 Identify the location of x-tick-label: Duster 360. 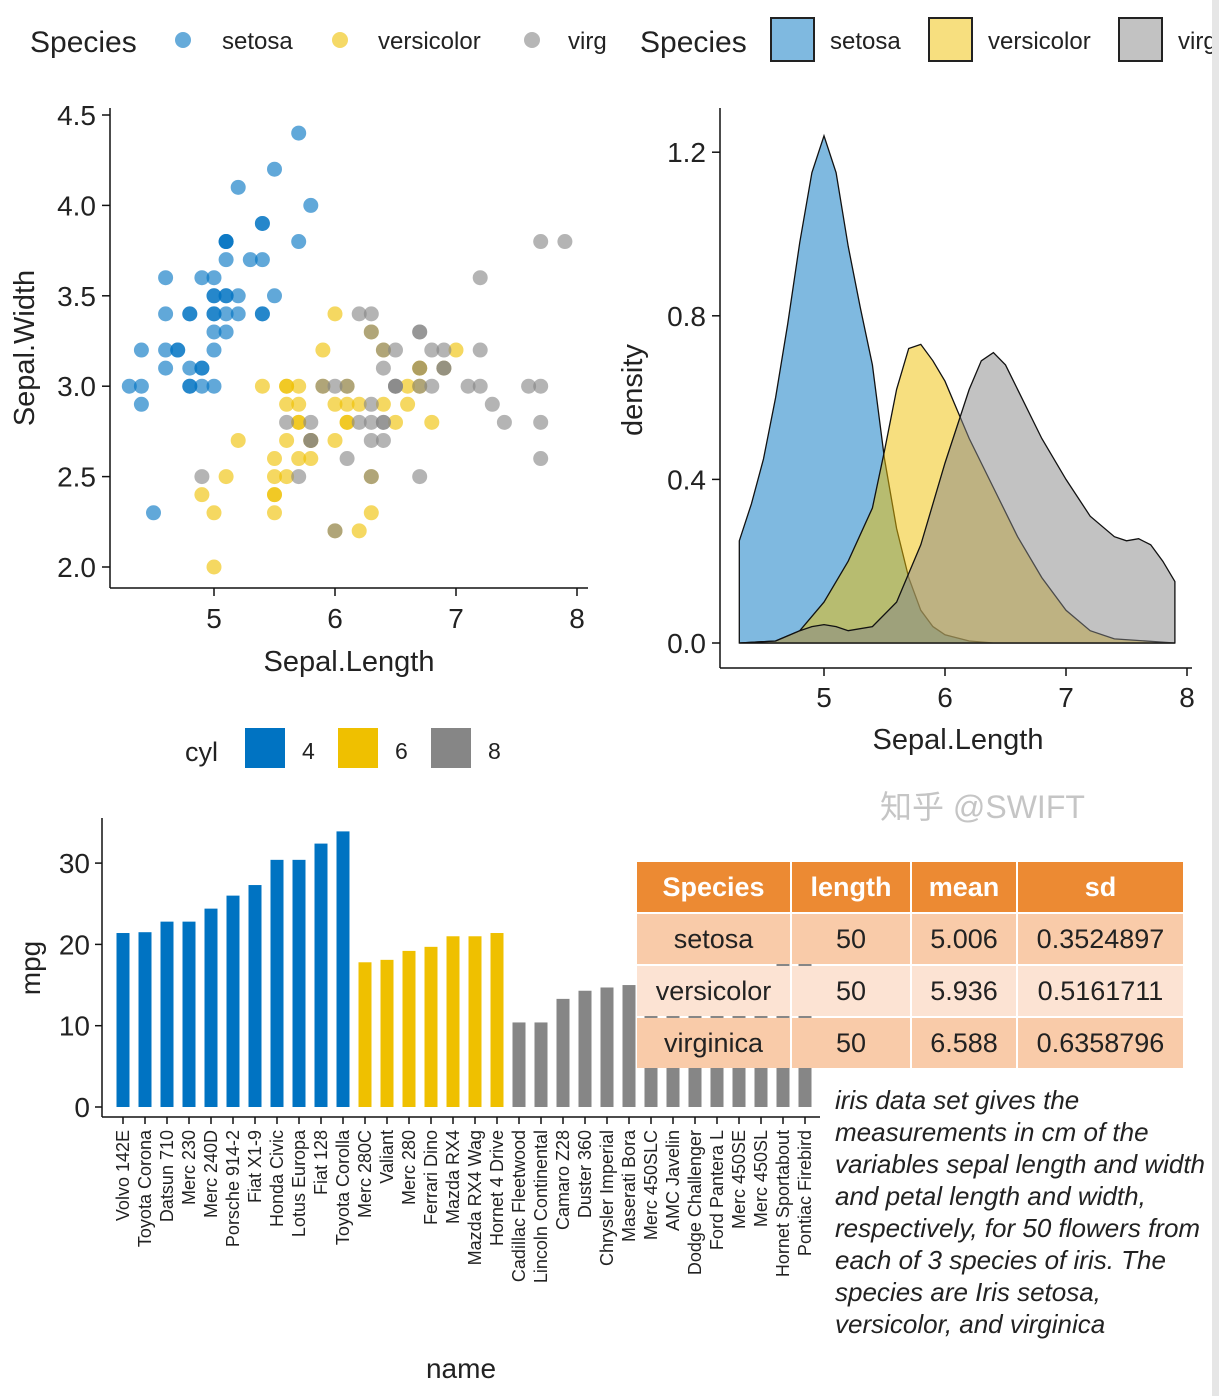
(585, 1174).